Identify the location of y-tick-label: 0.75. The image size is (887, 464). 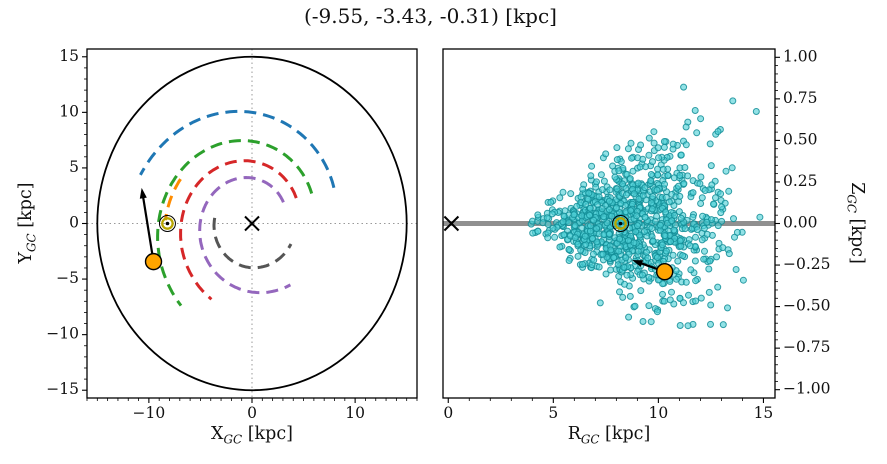
(800, 98).